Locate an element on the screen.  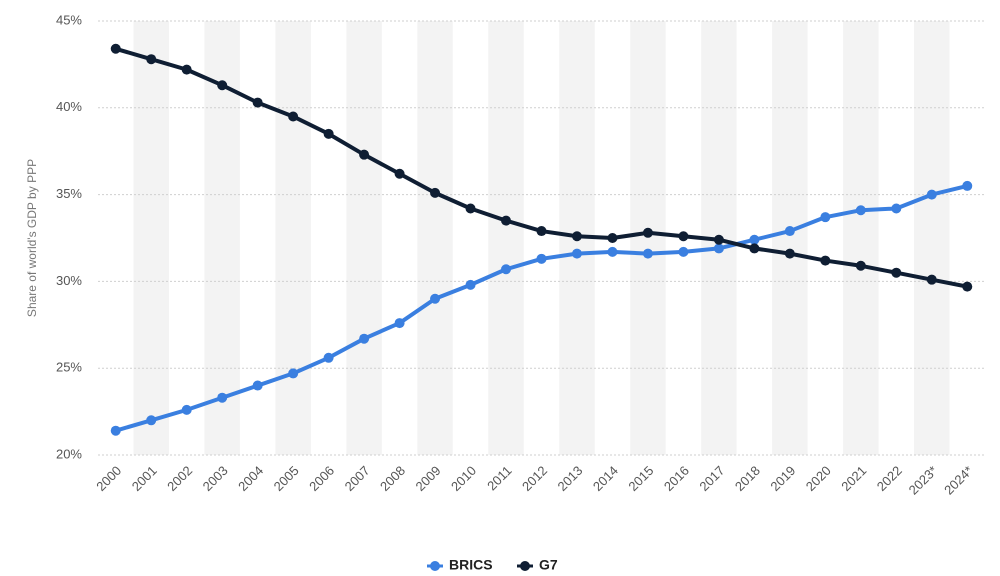
x-tick-label: 2020 is located at coordinates (818, 478).